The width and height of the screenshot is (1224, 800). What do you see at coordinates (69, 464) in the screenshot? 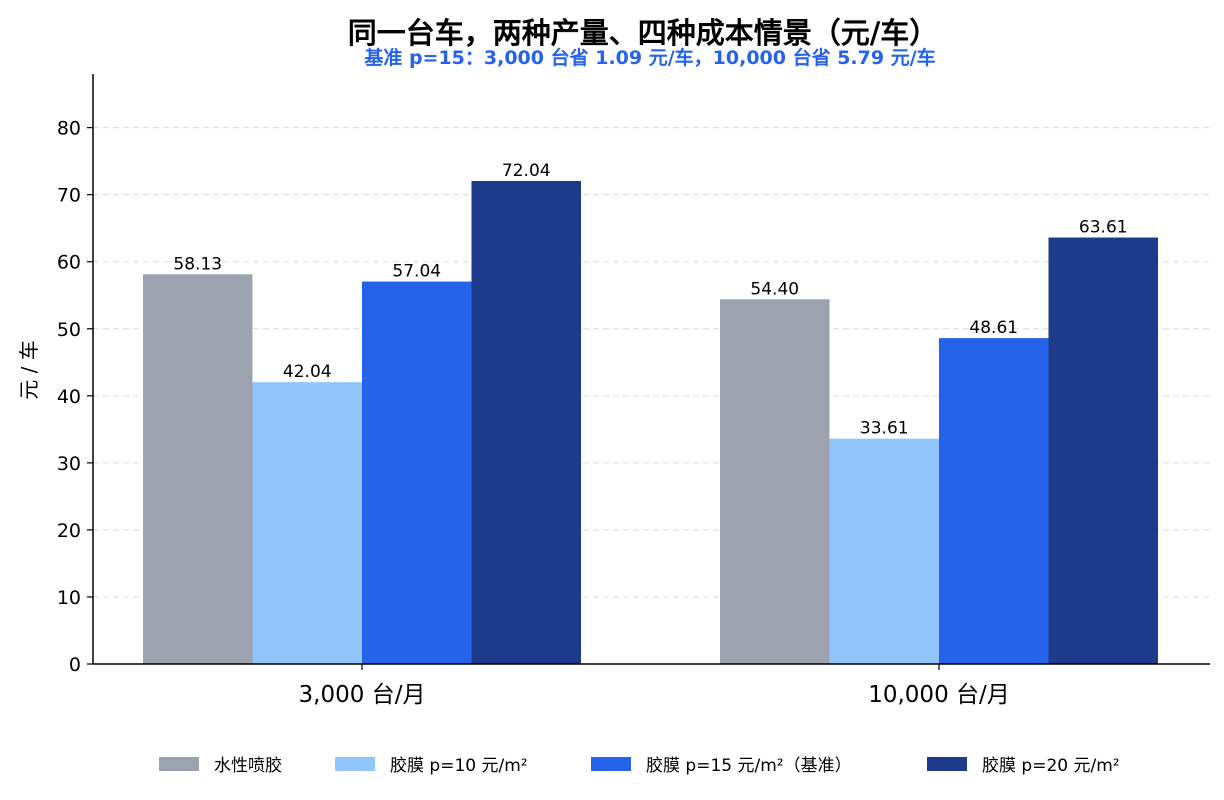
I see `y-tick-label: 30` at bounding box center [69, 464].